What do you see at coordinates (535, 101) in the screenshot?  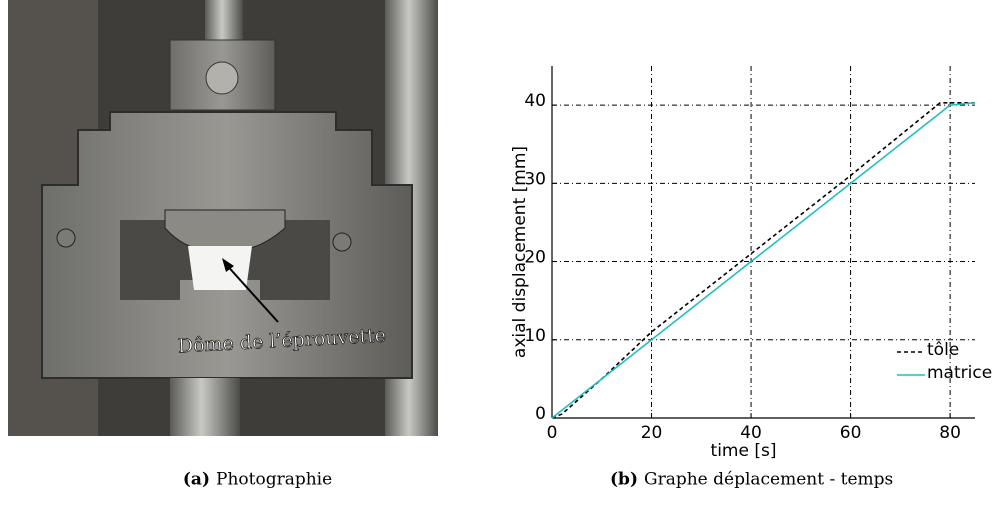 I see `y-tick-label: 40` at bounding box center [535, 101].